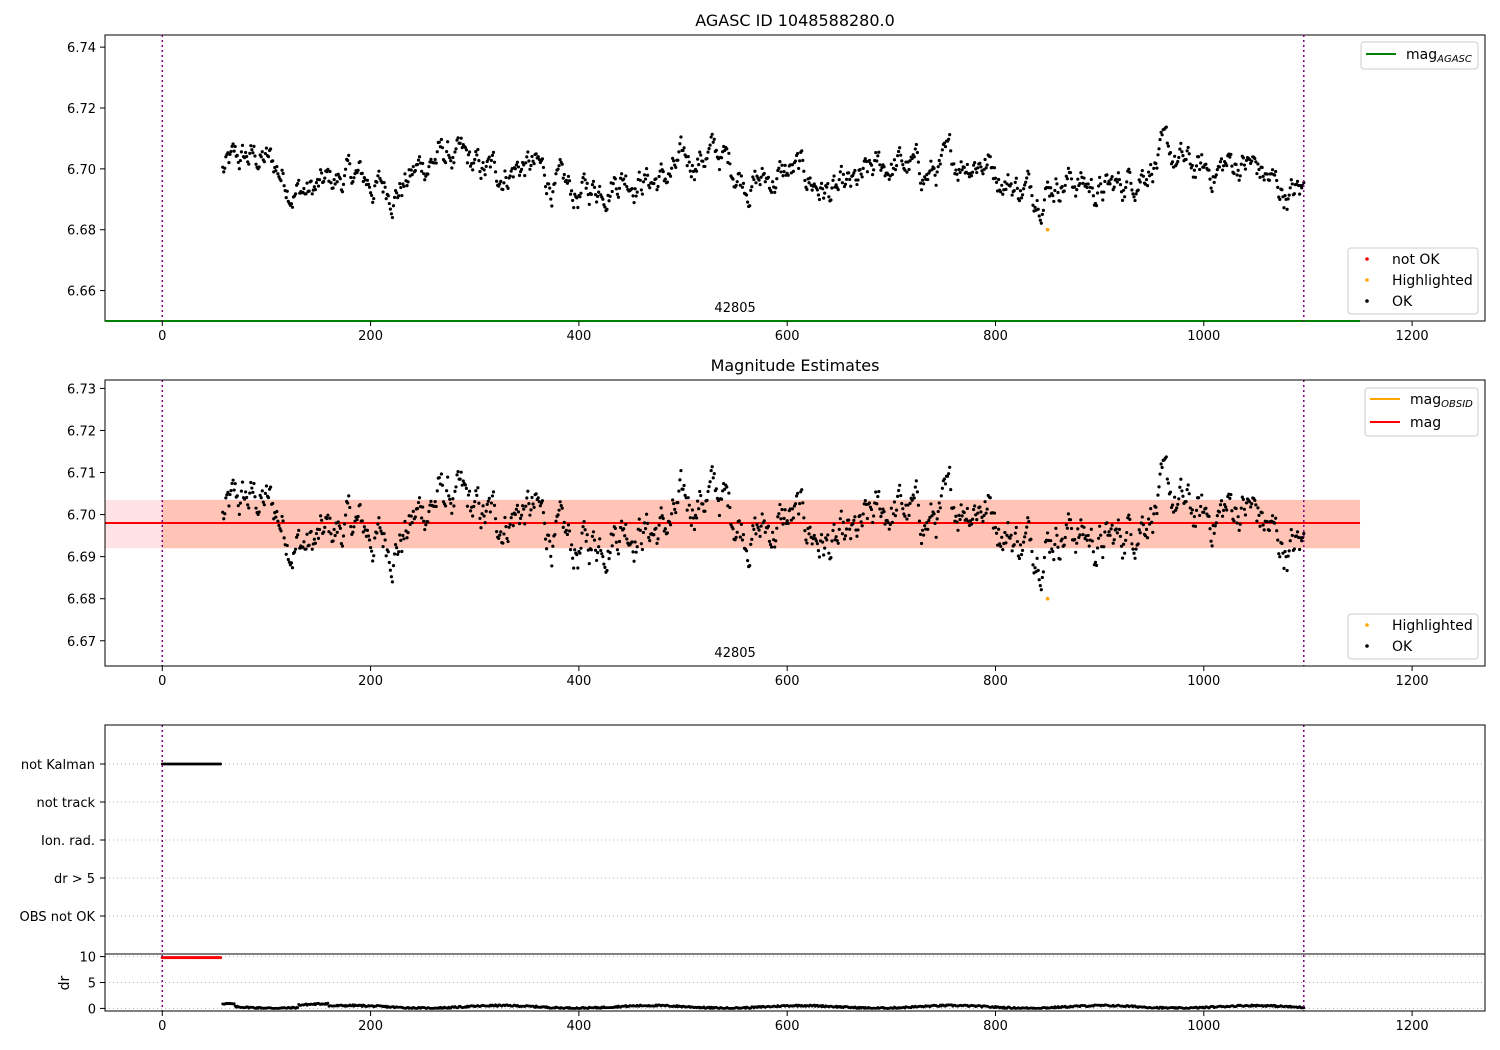 The image size is (1500, 1050). Describe the element at coordinates (298, 1008) in the screenshot. I see `dr-ok-point` at that location.